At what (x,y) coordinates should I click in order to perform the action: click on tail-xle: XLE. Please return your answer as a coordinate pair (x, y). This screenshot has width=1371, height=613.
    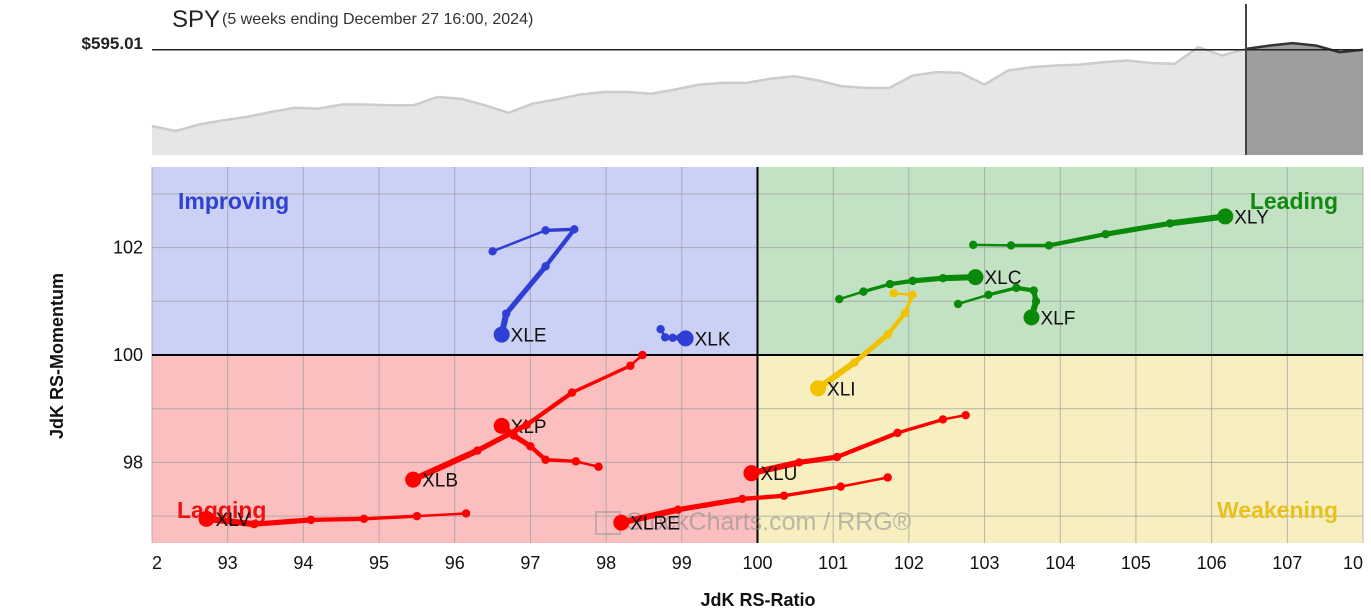
    Looking at the image, I should click on (533, 286).